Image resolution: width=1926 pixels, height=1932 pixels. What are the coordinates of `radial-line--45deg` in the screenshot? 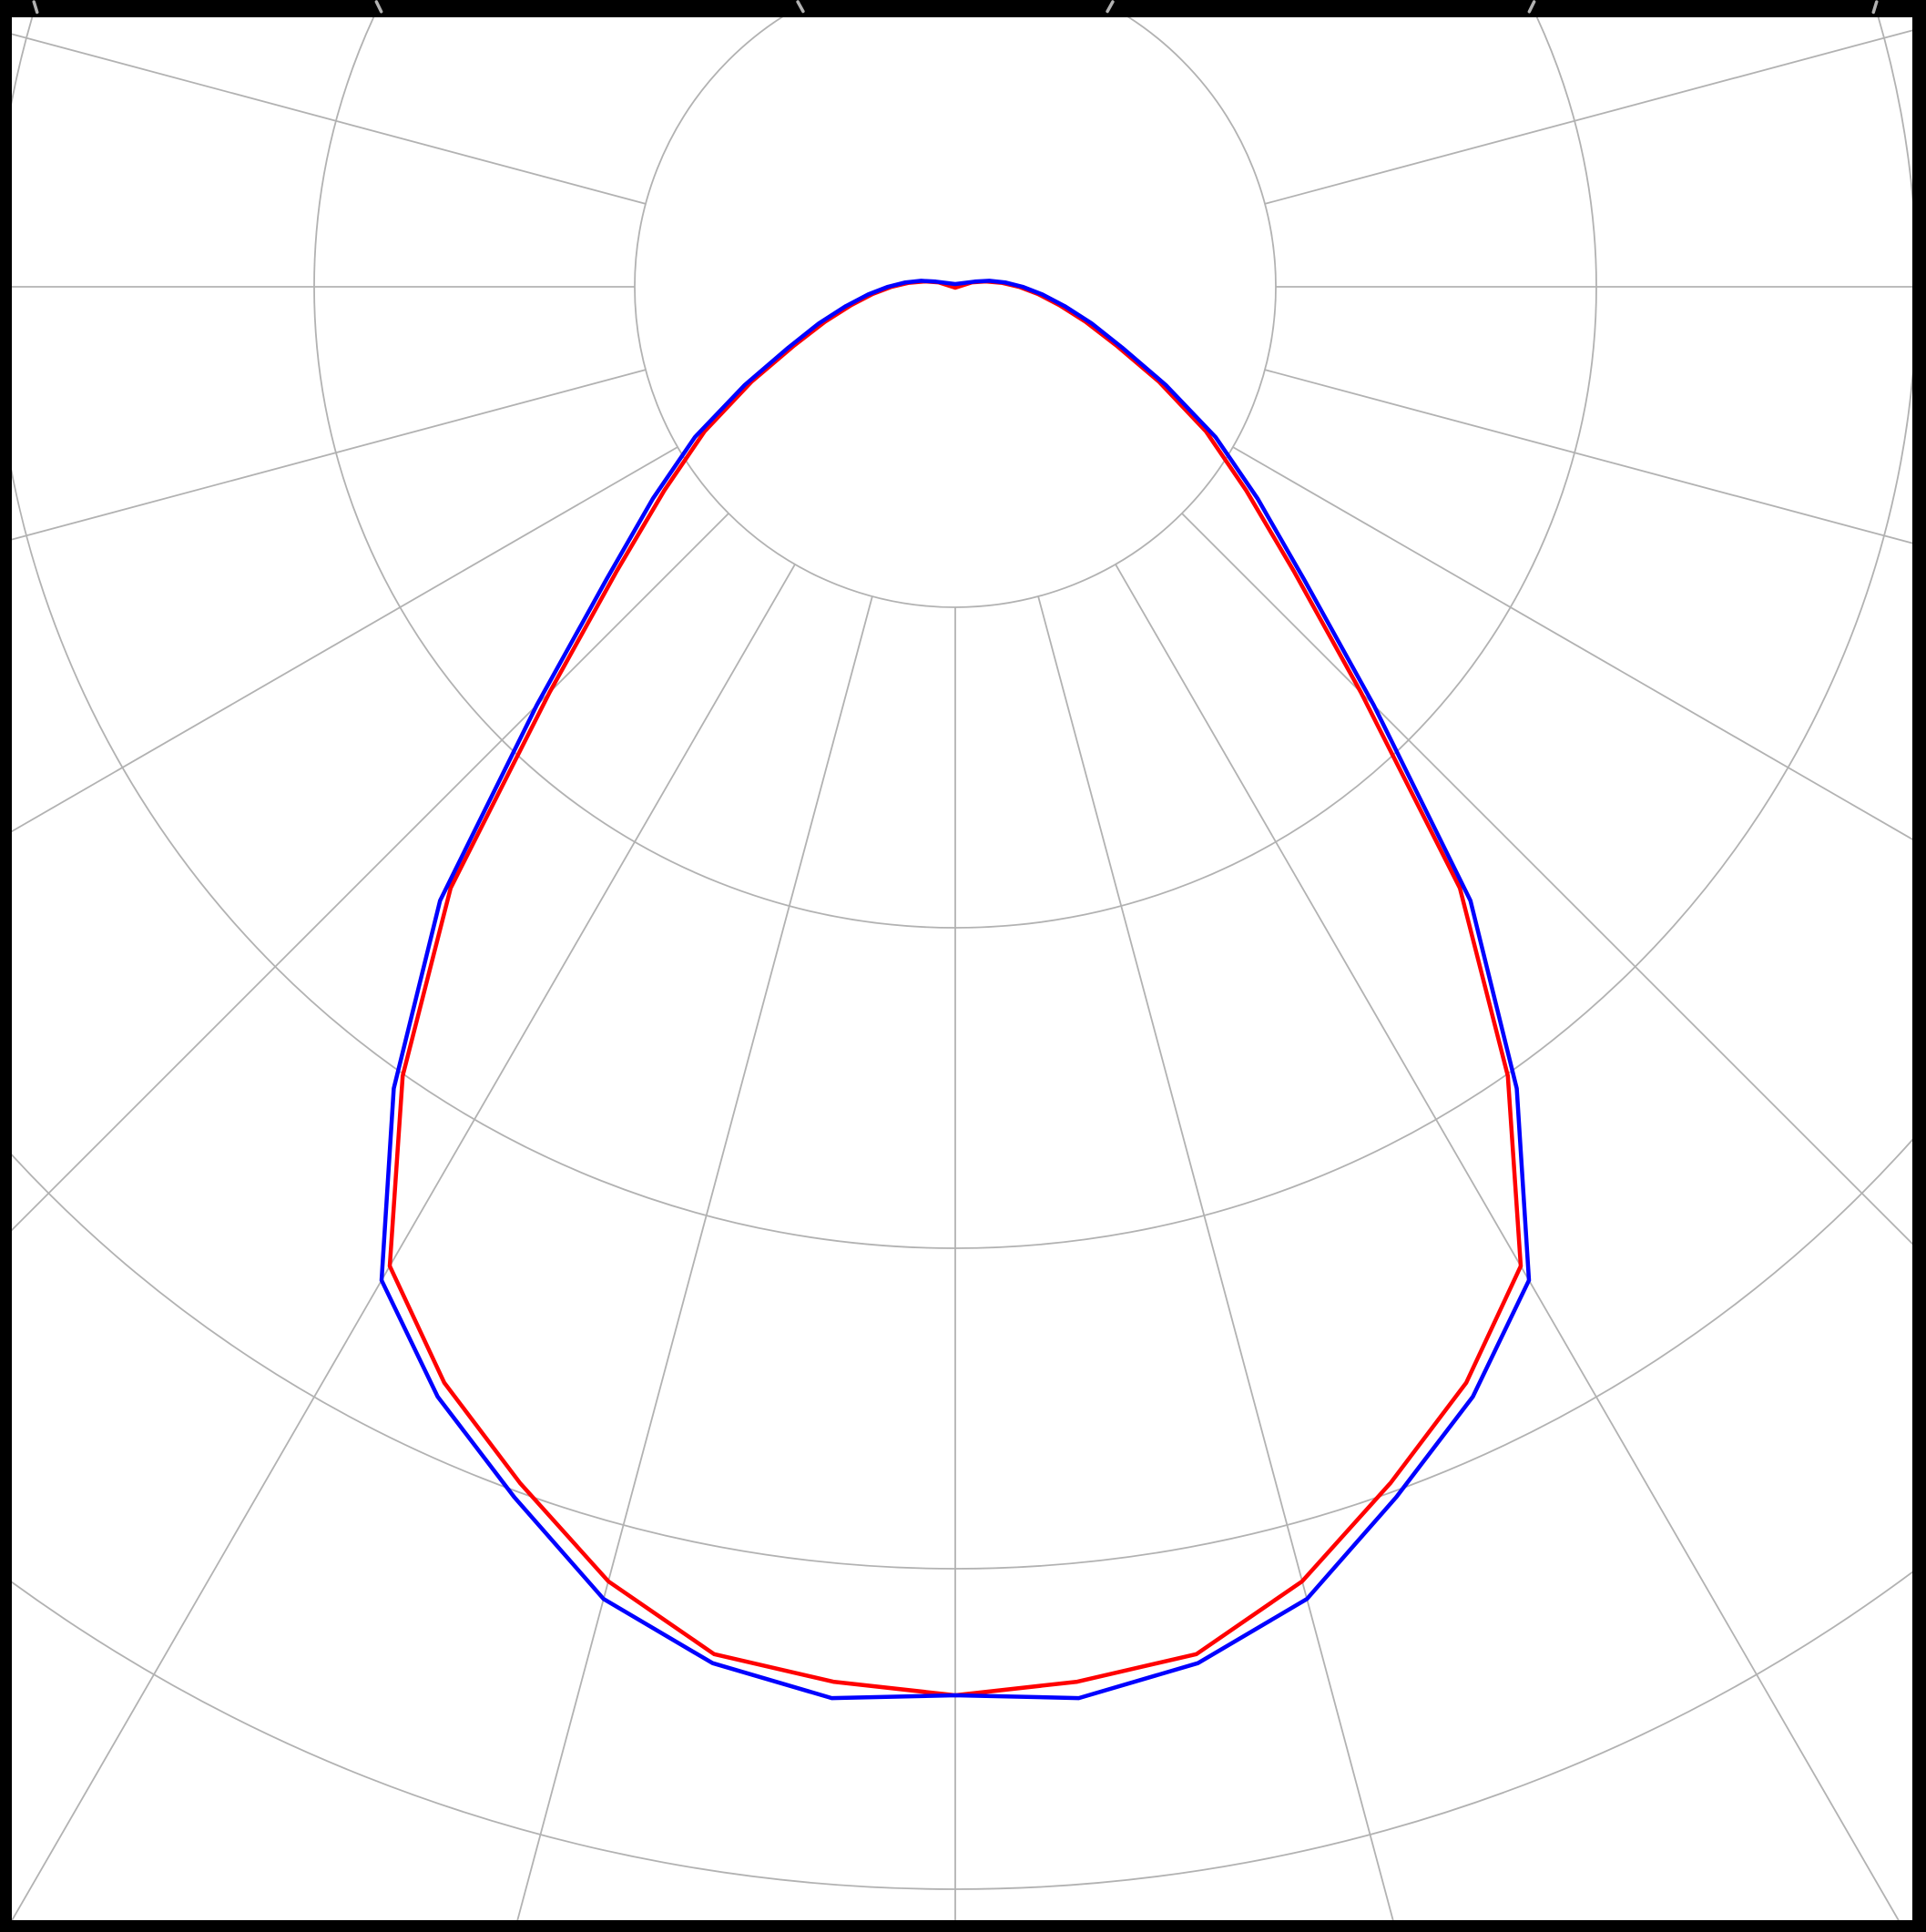 It's located at (1546, 880).